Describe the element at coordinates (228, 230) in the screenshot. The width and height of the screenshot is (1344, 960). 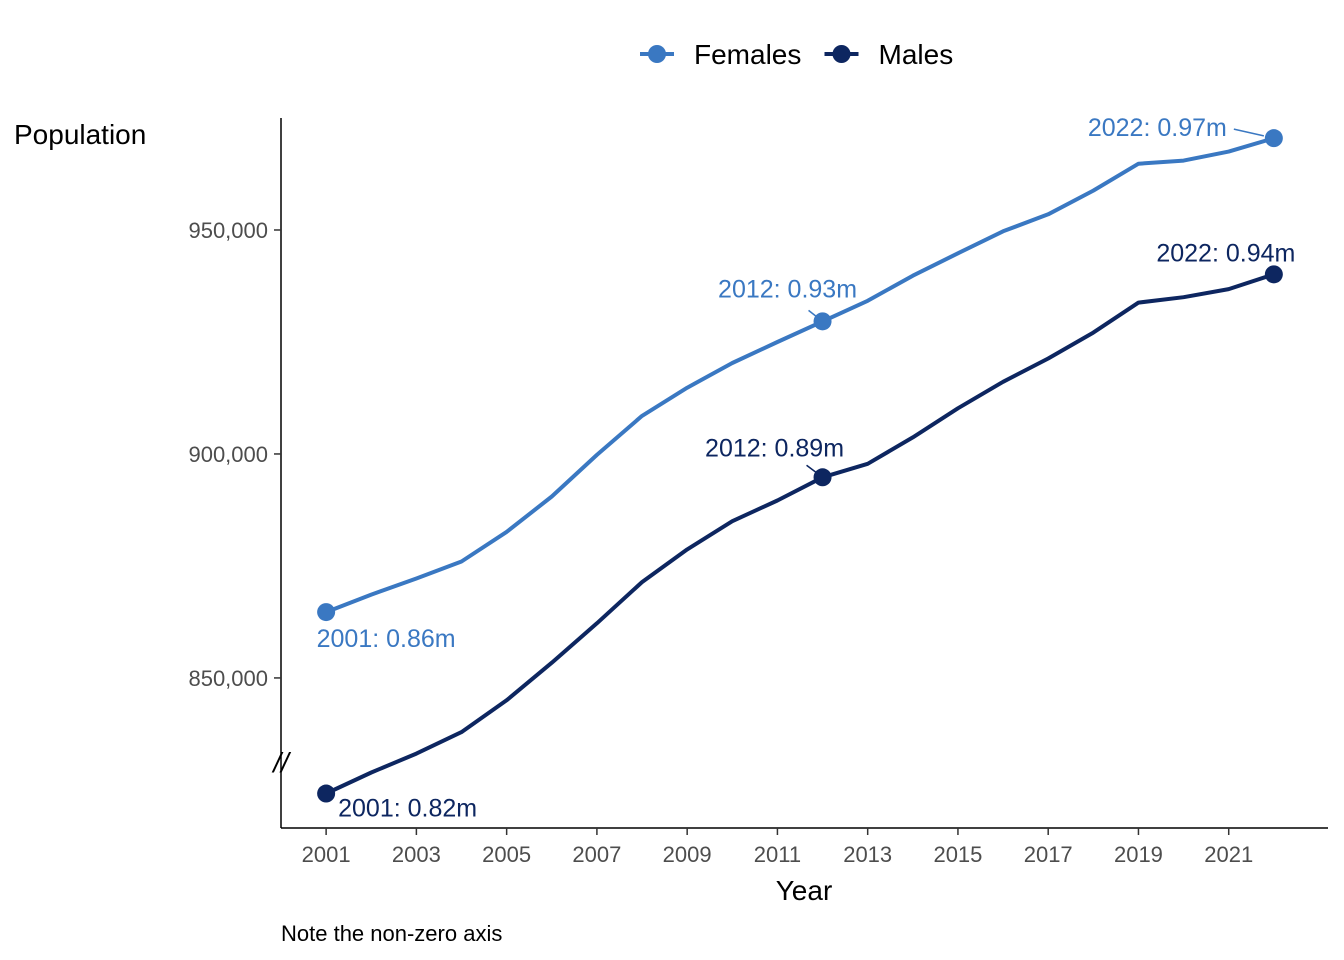
I see `y-tick-label: 950,000` at that location.